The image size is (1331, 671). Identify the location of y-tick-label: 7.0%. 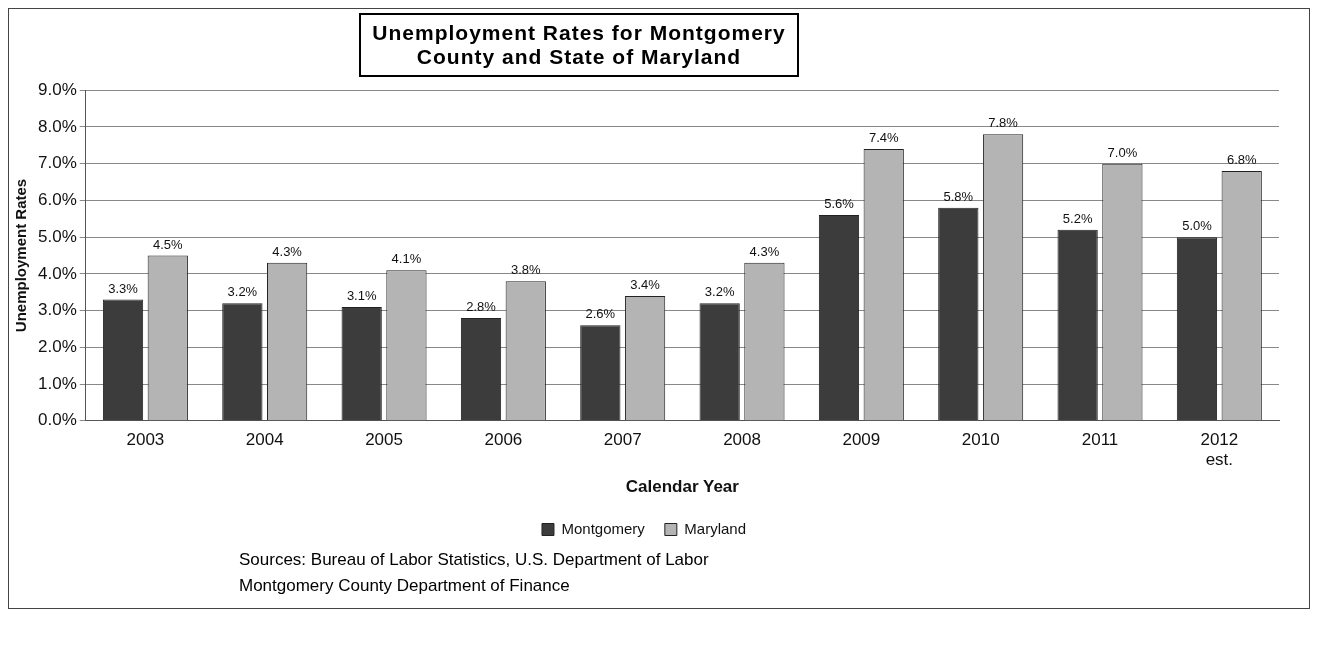
(57, 163).